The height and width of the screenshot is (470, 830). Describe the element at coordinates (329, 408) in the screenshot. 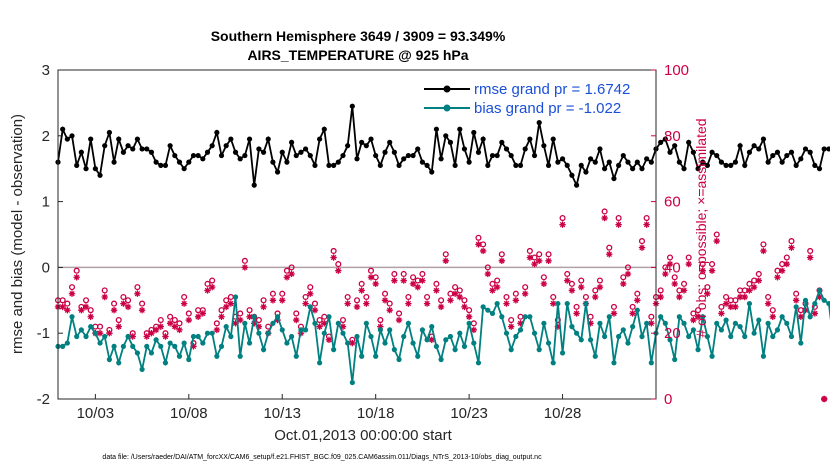

I see `x-axis-ticks: 10/03 10/08 10/13 10/18 10/23 10/28` at that location.